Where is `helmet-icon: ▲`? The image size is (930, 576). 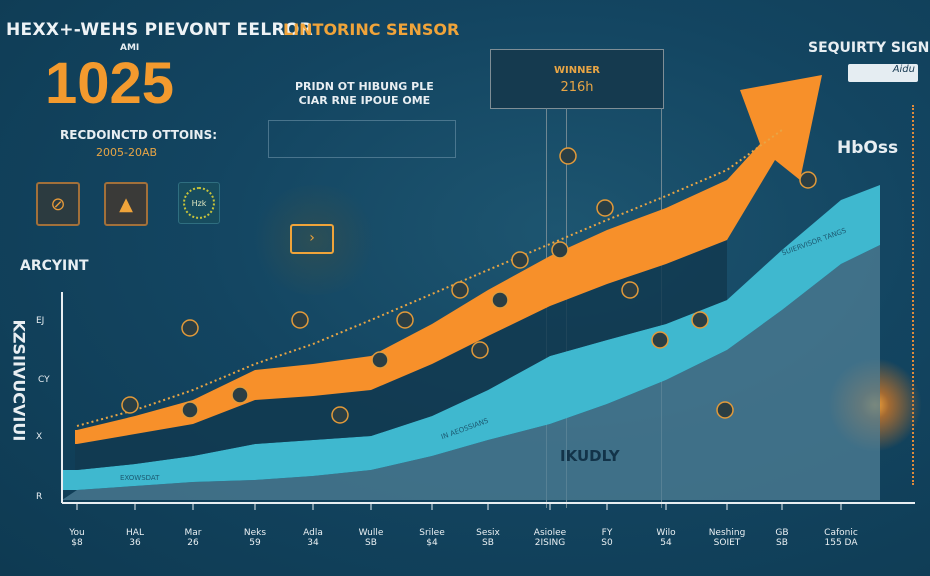 helmet-icon: ▲ is located at coordinates (126, 204).